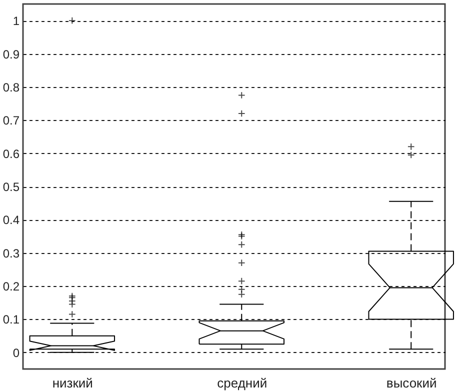  What do you see at coordinates (11, 187) in the screenshot?
I see `y-tick-label: 0.5` at bounding box center [11, 187].